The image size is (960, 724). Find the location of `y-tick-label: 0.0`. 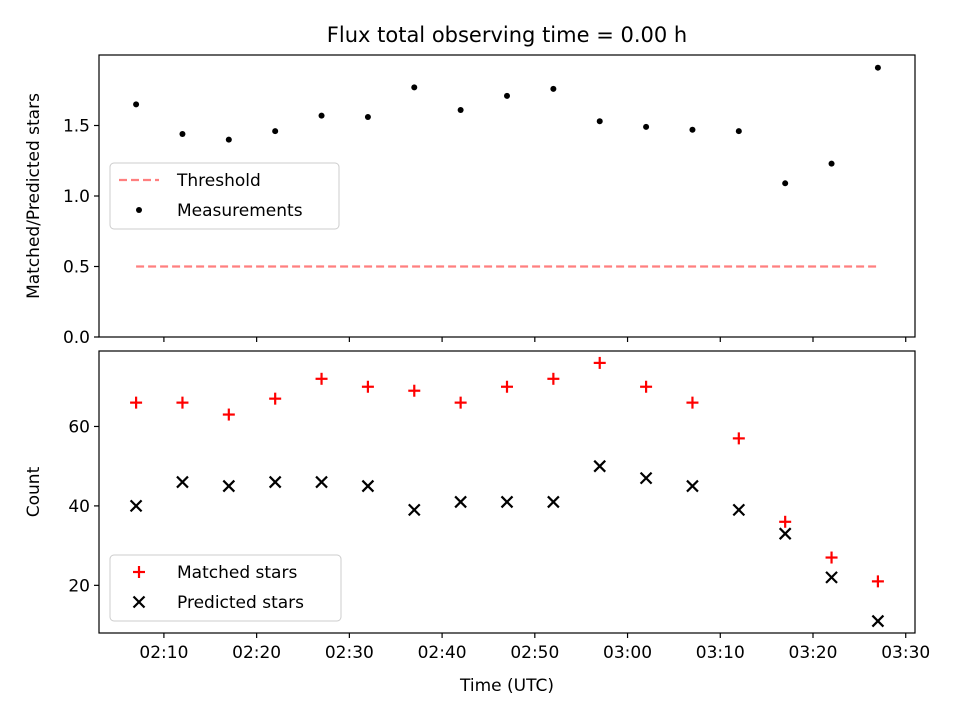

y-tick-label: 0.0 is located at coordinates (76, 338).